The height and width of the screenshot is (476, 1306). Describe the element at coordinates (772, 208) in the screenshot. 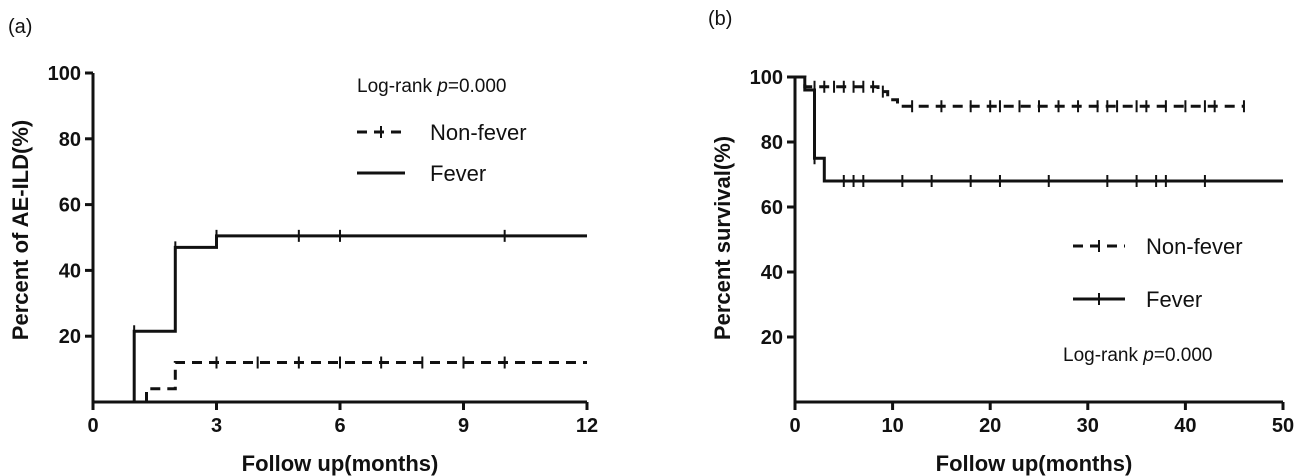

I see `panel-b-y-tick-label: 60` at that location.